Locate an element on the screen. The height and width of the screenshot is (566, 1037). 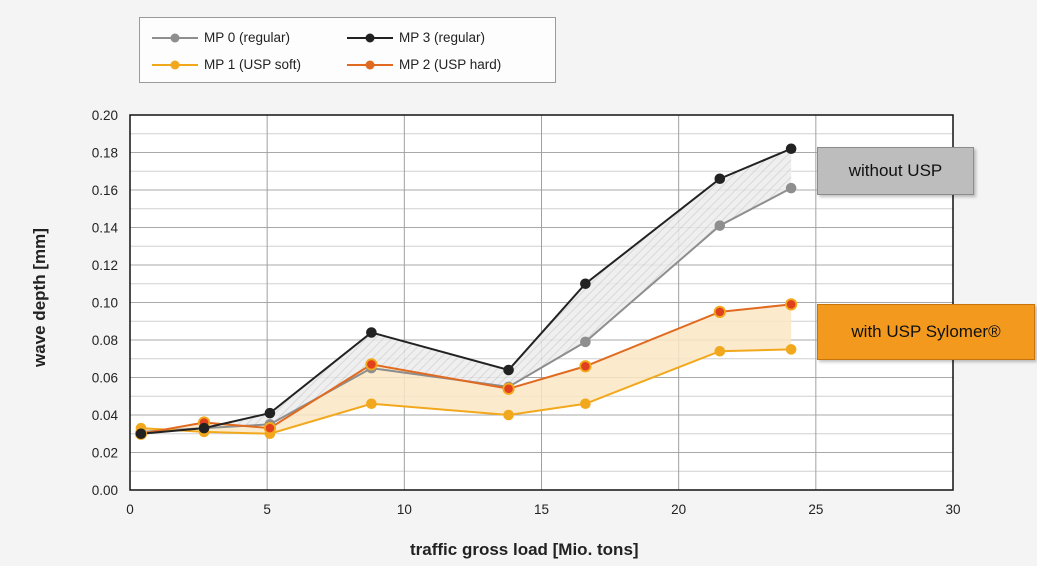
y-axis-title: wave depth [mm] is located at coordinates (39, 297).